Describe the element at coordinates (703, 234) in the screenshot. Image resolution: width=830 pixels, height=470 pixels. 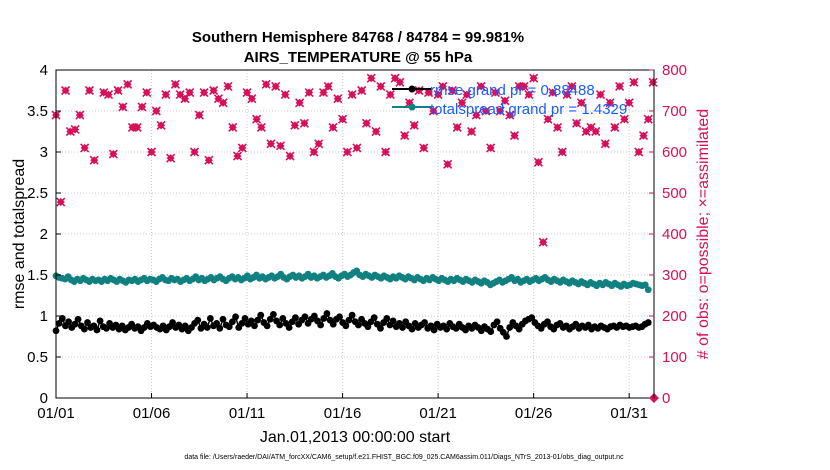
I see `y2-axis-label: # of obs: o=possible; ×=assimilated` at that location.